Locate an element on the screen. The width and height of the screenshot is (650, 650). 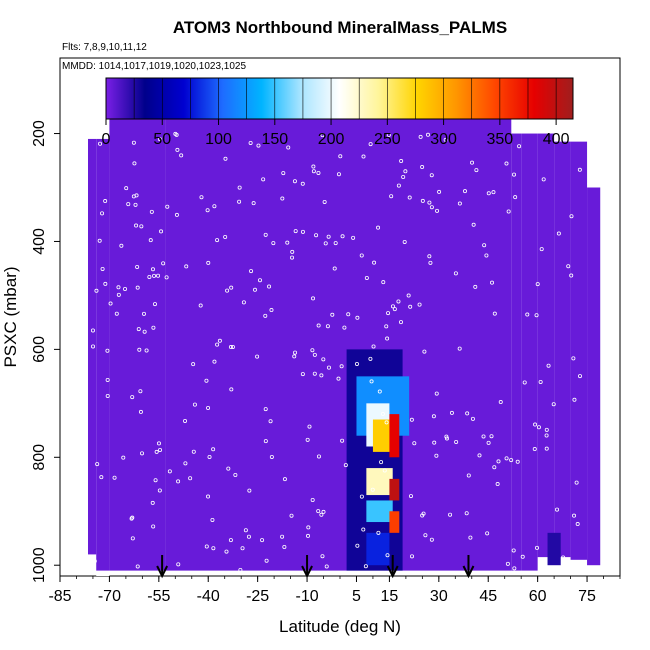
x-tick-label: 15 is located at coordinates (390, 596).